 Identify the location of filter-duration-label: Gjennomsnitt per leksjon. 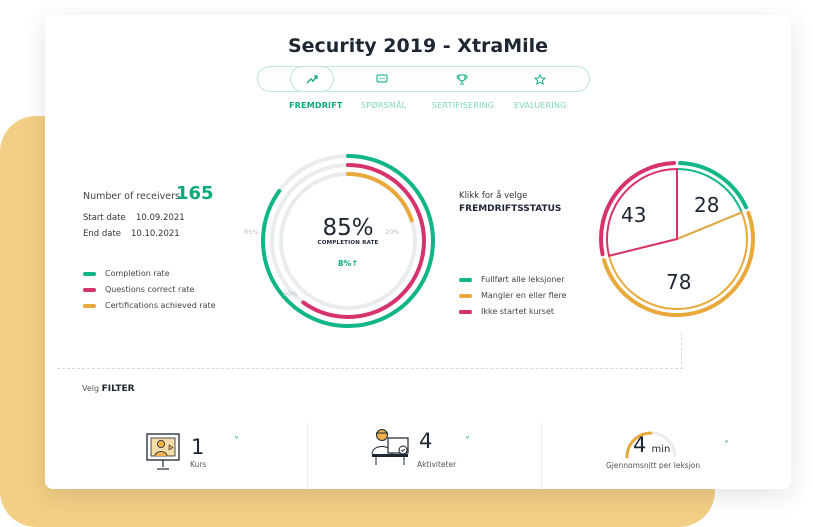
(653, 465).